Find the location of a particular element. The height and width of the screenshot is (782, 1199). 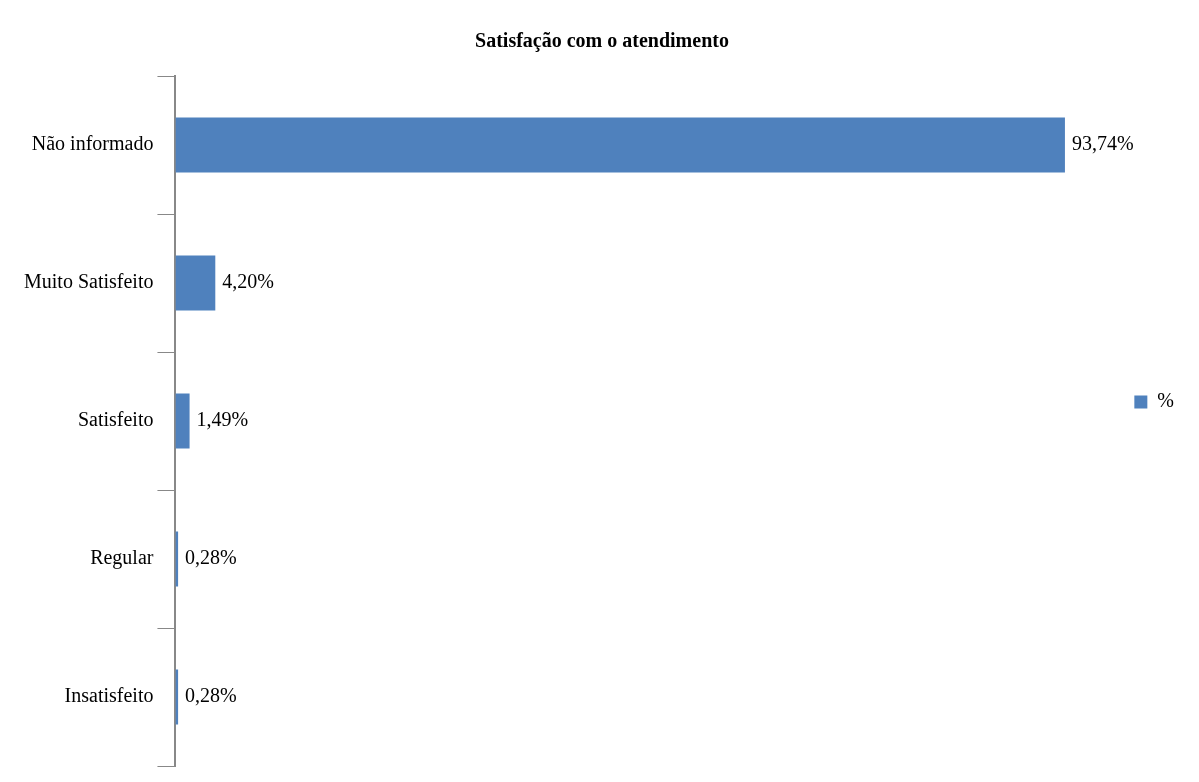

legend-label: % is located at coordinates (1166, 400).